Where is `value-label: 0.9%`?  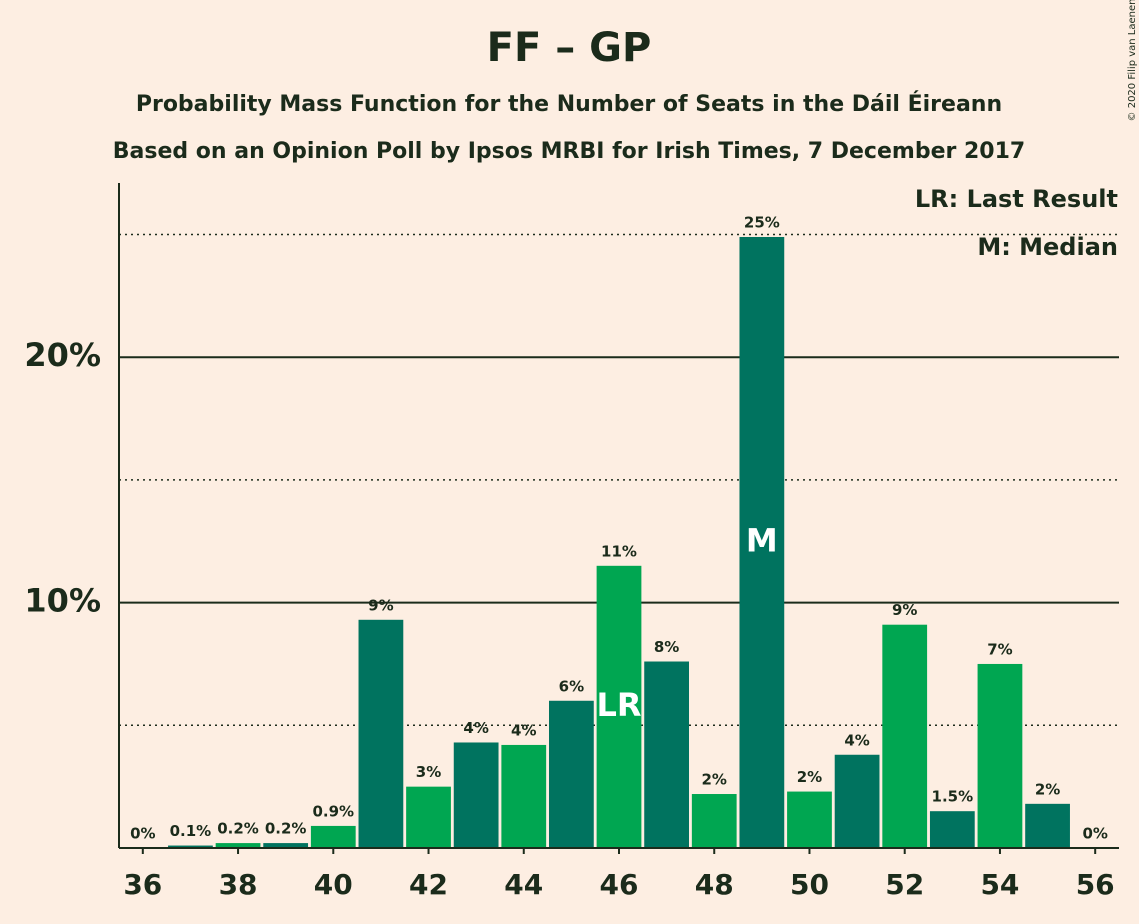
value-label: 0.9% is located at coordinates (333, 811).